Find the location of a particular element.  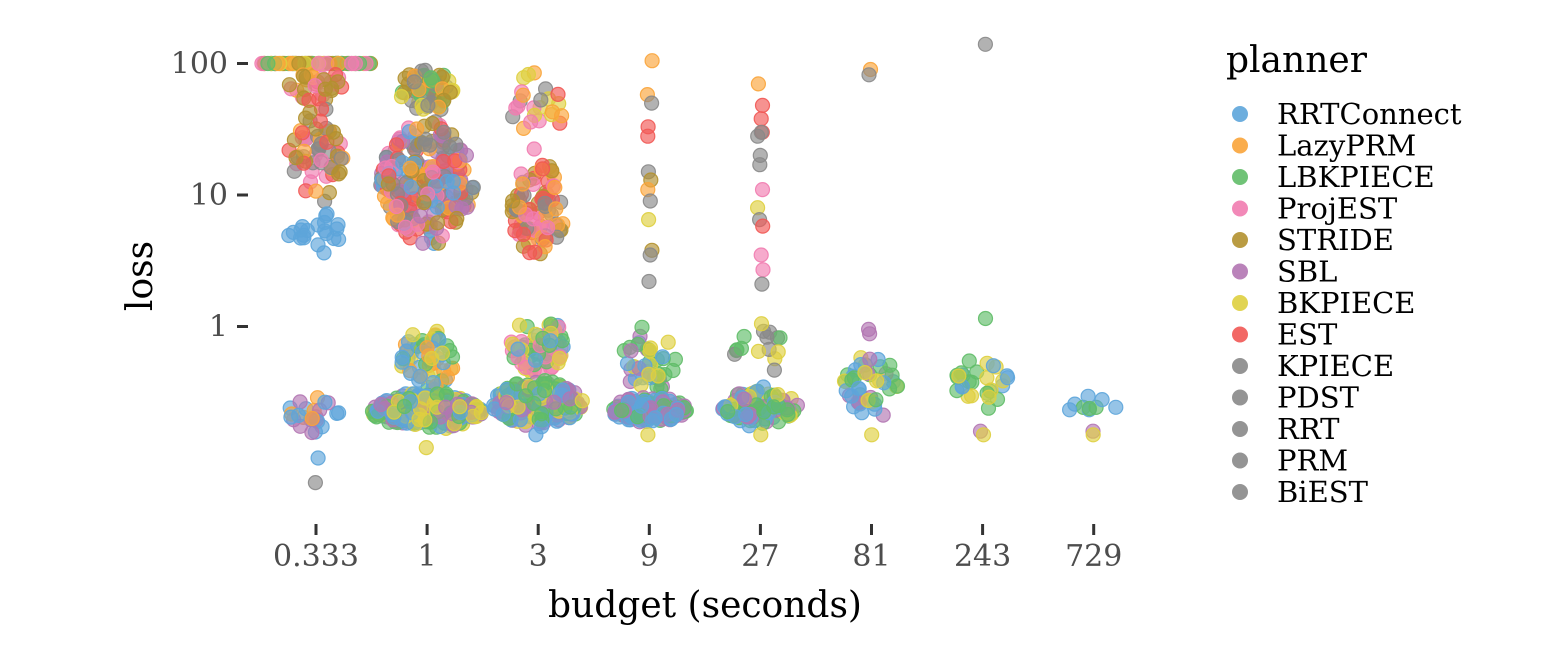

y-tick-label: 1 is located at coordinates (218, 327).